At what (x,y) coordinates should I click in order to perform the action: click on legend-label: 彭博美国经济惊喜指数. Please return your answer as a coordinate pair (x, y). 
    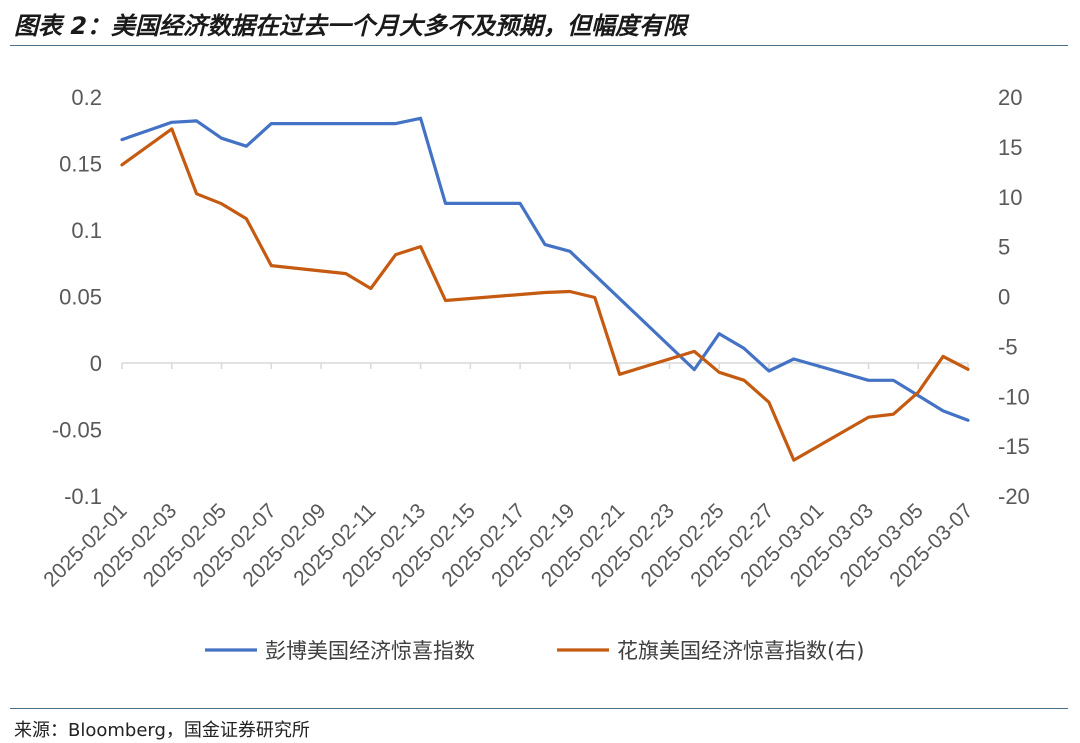
    Looking at the image, I should click on (370, 651).